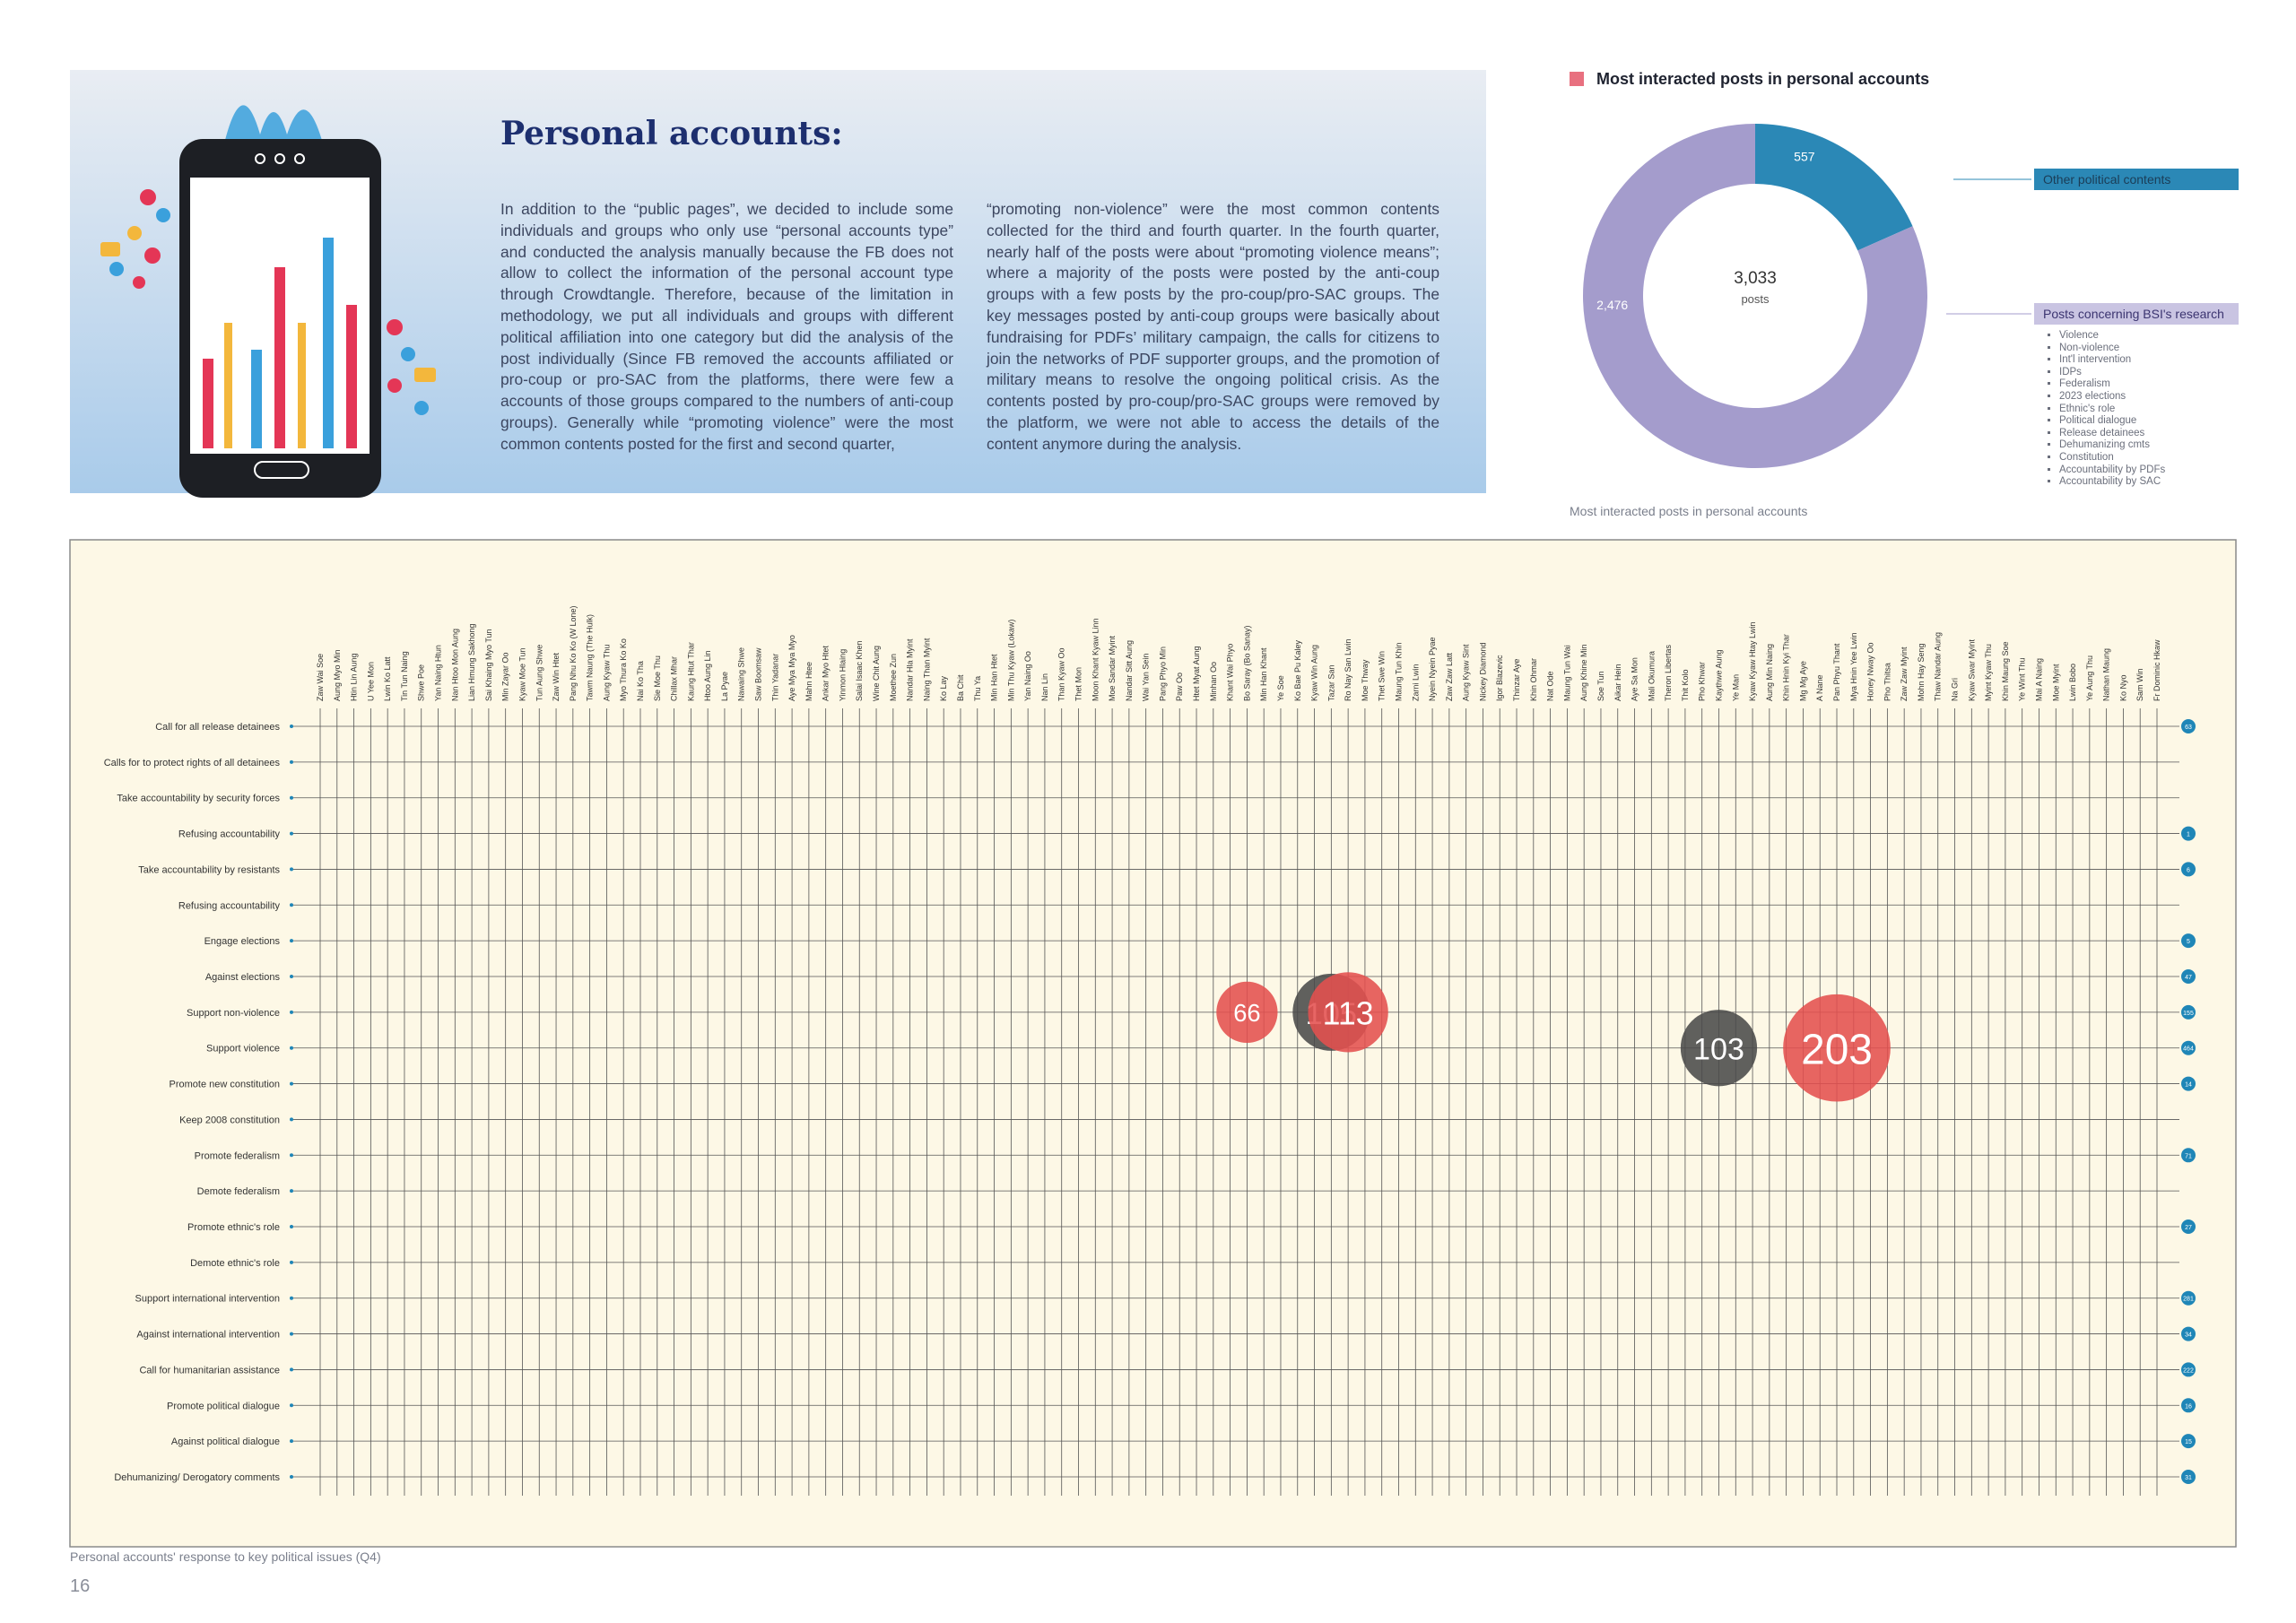 The image size is (2296, 1623). What do you see at coordinates (2112, 360) in the screenshot?
I see `sub-item: Int'l intervention` at bounding box center [2112, 360].